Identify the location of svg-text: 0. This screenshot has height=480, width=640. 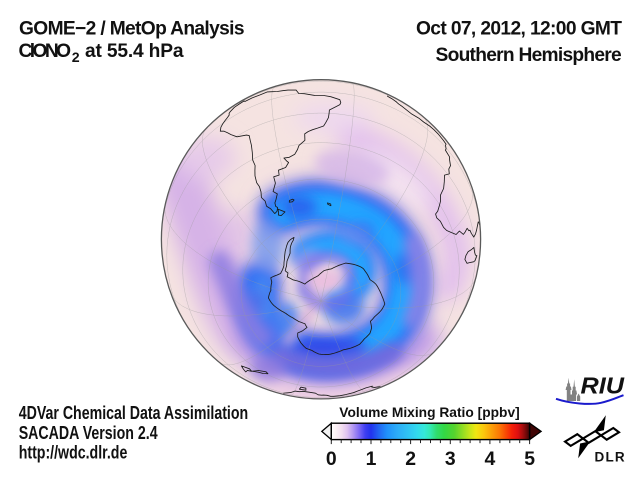
(331, 459).